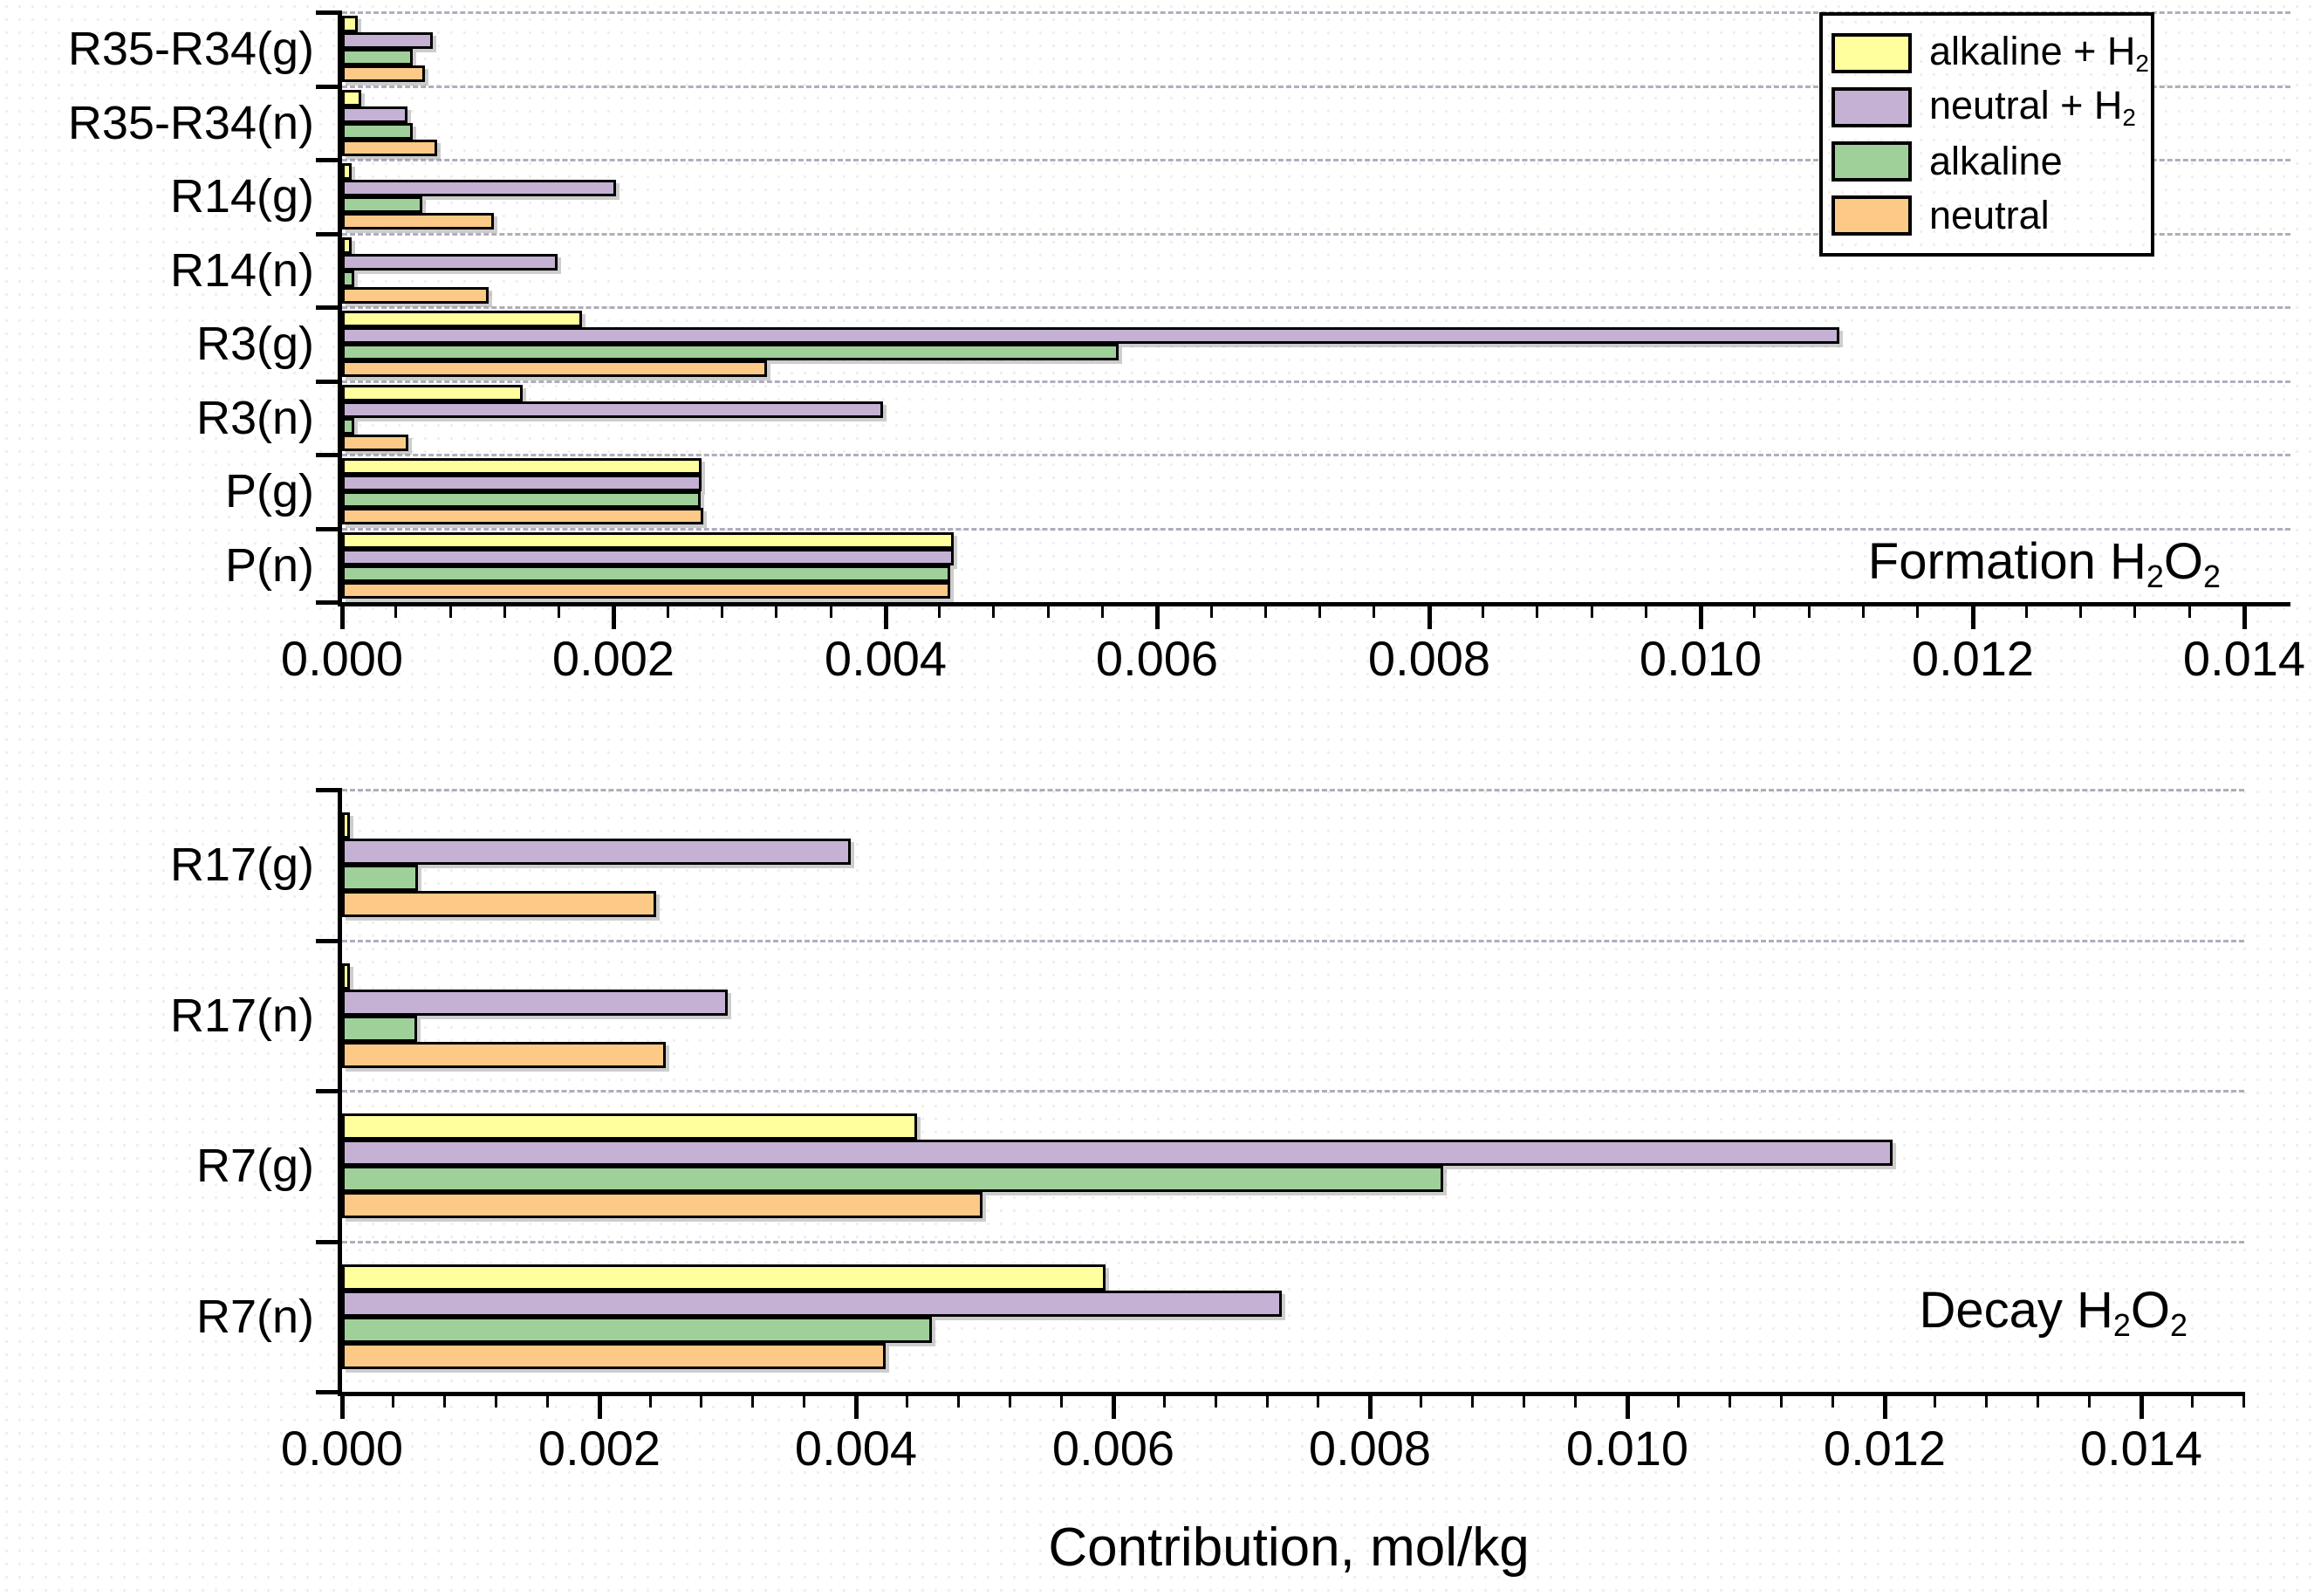 This screenshot has width=2321, height=1596. I want to click on legend-label-neutral_h2: neutral + H2, so click(2033, 108).